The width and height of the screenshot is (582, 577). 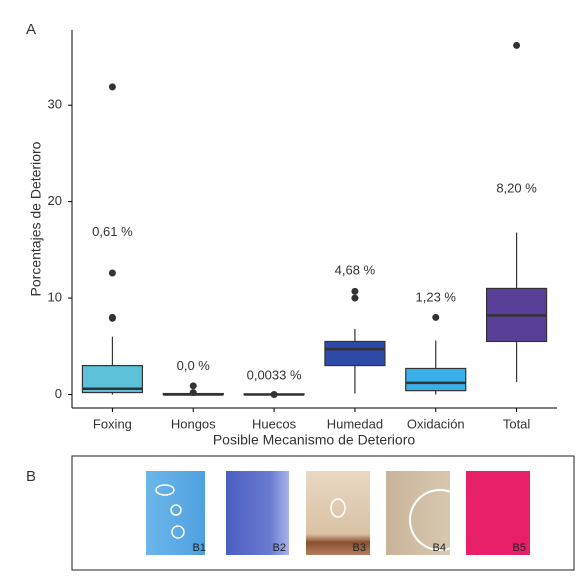 What do you see at coordinates (517, 423) in the screenshot?
I see `x-tick-label: Total` at bounding box center [517, 423].